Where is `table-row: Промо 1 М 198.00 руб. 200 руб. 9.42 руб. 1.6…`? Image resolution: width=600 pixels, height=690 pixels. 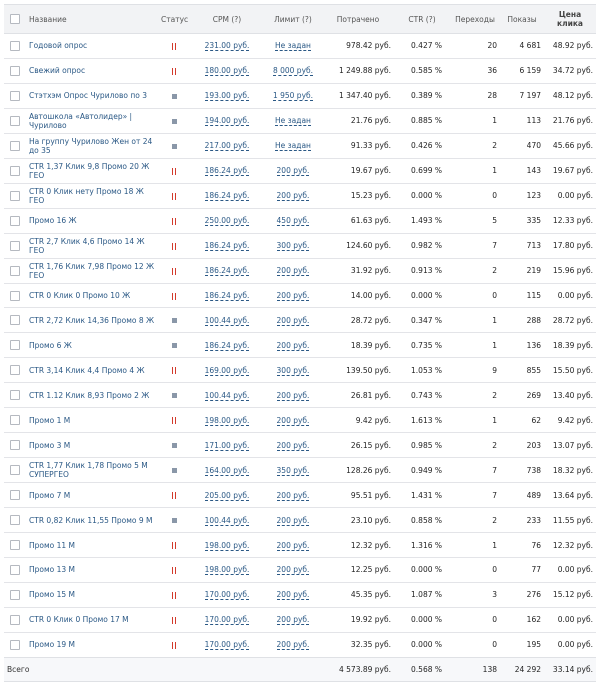 table-row: Промо 1 М 198.00 руб. 200 руб. 9.42 руб. 1.6… is located at coordinates (300, 420).